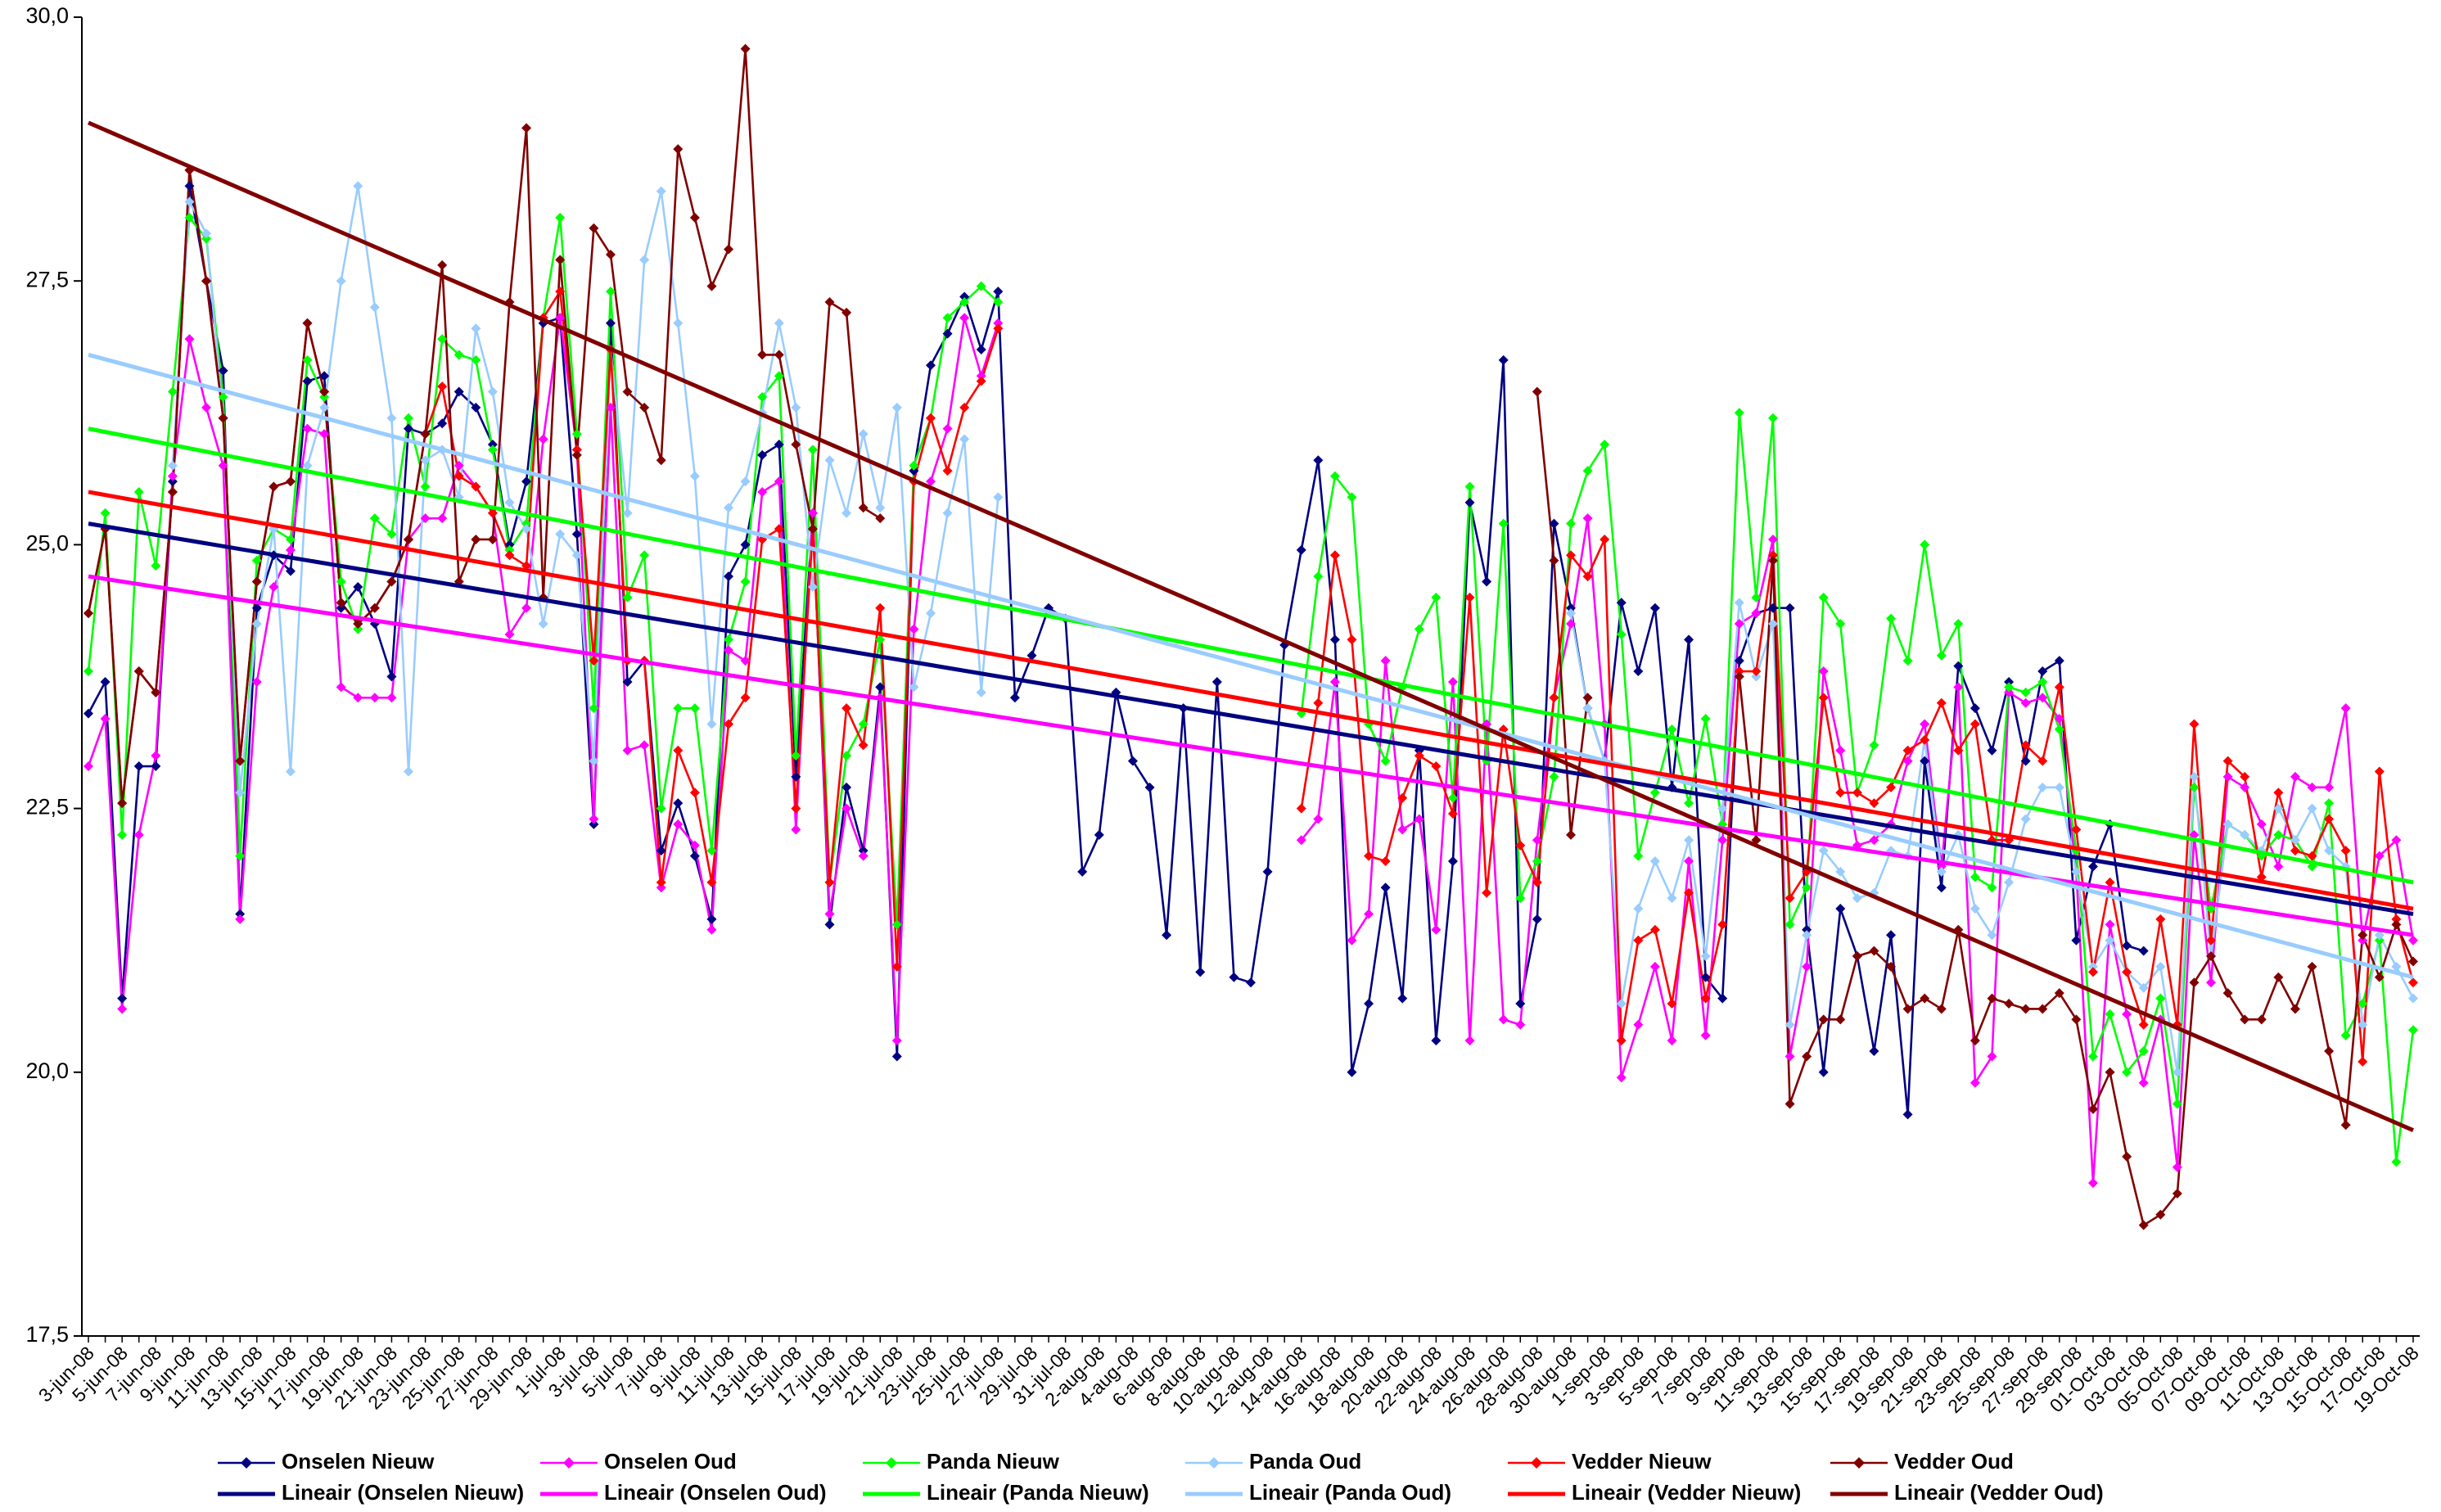 The height and width of the screenshot is (1512, 2441). I want to click on y-tick-label: 20,0, so click(47, 1070).